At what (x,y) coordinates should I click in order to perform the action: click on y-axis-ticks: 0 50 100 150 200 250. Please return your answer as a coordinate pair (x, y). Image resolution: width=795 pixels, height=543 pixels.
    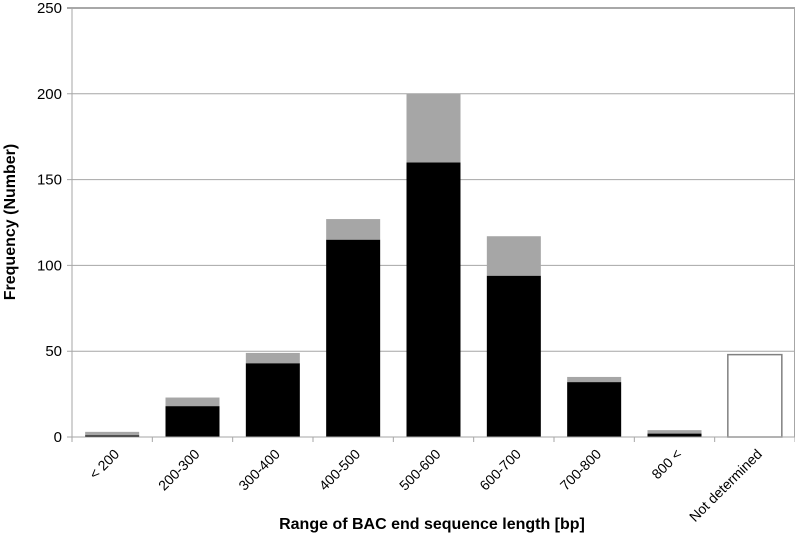
    Looking at the image, I should click on (49, 223).